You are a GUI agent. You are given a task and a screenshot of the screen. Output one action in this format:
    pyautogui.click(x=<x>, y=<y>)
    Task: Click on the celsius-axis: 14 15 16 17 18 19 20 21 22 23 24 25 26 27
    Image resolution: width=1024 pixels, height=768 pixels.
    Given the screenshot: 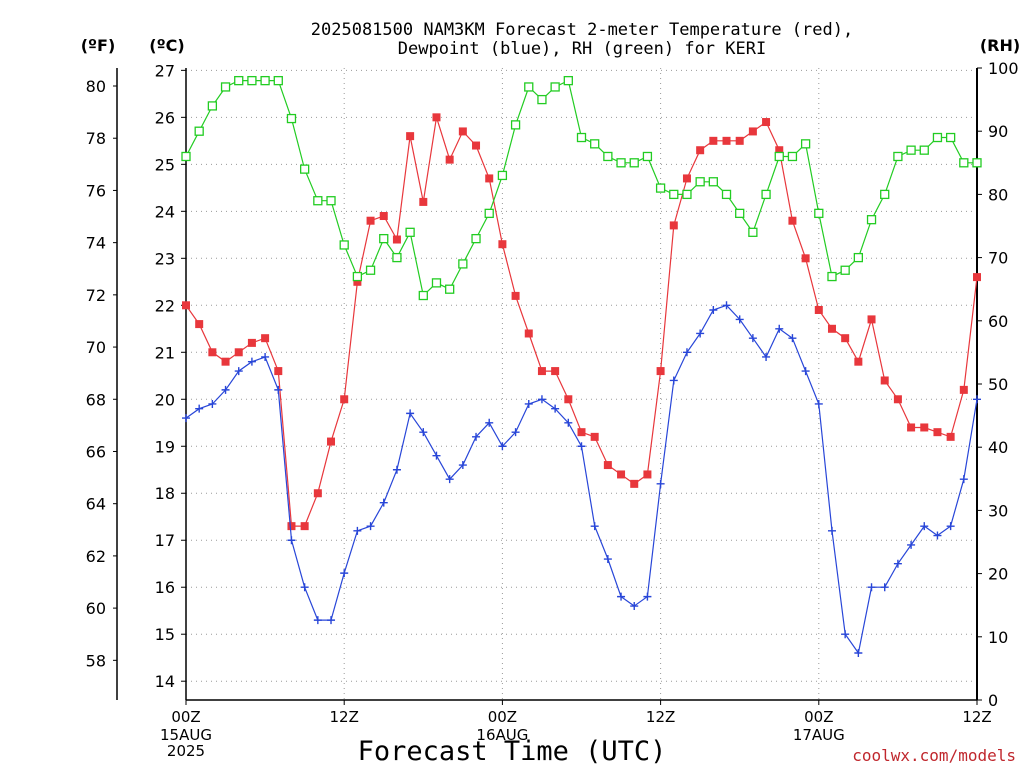 What is the action you would take?
    pyautogui.click(x=170, y=376)
    